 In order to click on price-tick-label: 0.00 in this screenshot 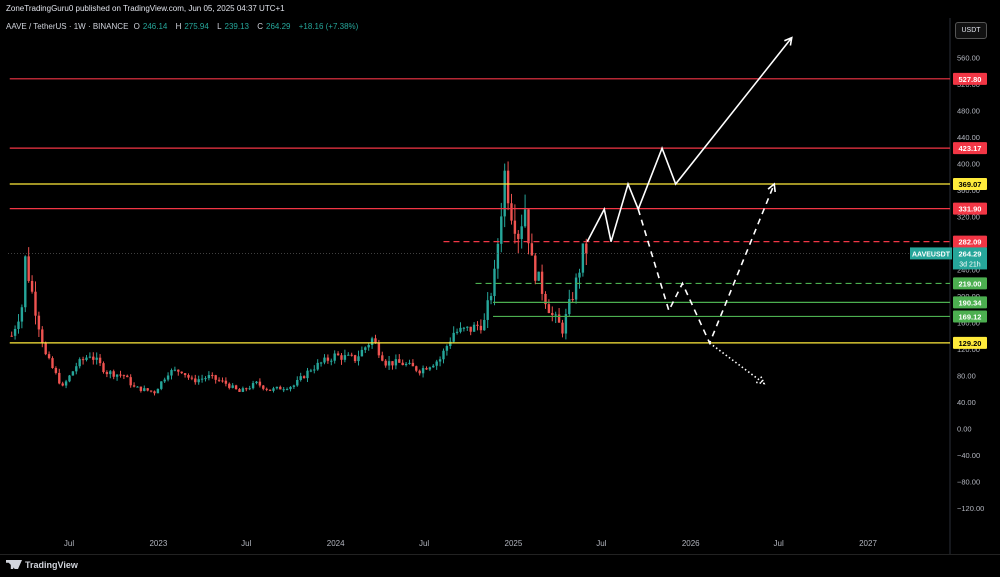, I will do `click(964, 429)`.